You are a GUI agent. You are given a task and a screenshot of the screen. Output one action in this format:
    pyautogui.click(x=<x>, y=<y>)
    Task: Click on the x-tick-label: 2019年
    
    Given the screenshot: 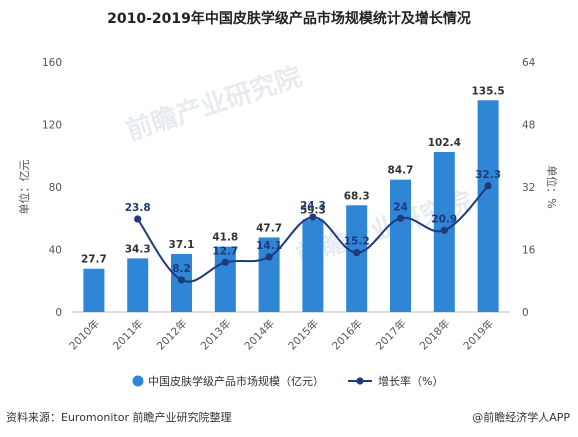 What is the action you would take?
    pyautogui.click(x=479, y=335)
    